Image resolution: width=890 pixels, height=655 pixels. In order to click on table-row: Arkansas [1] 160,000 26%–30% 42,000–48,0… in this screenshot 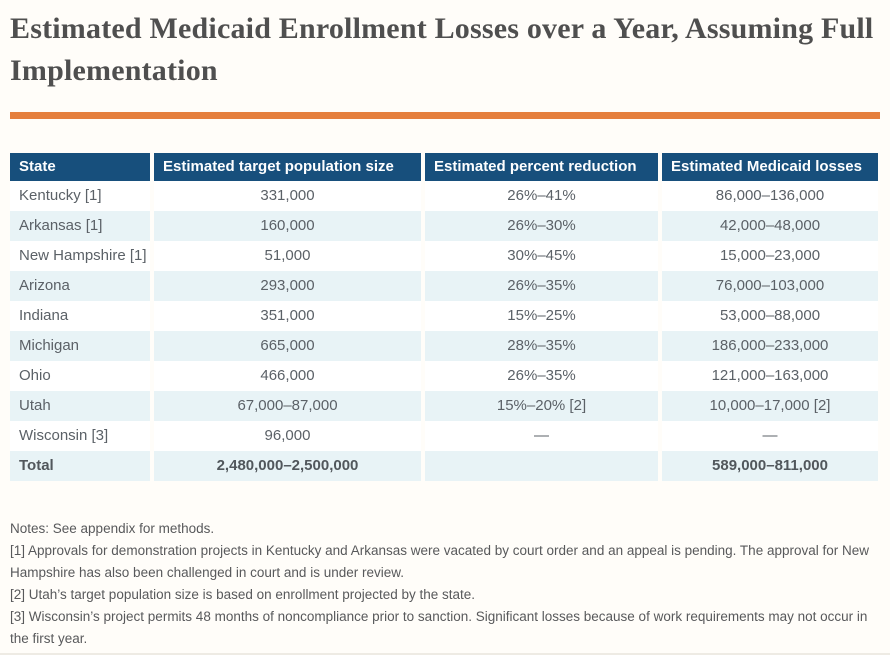, I will do `click(444, 226)`.